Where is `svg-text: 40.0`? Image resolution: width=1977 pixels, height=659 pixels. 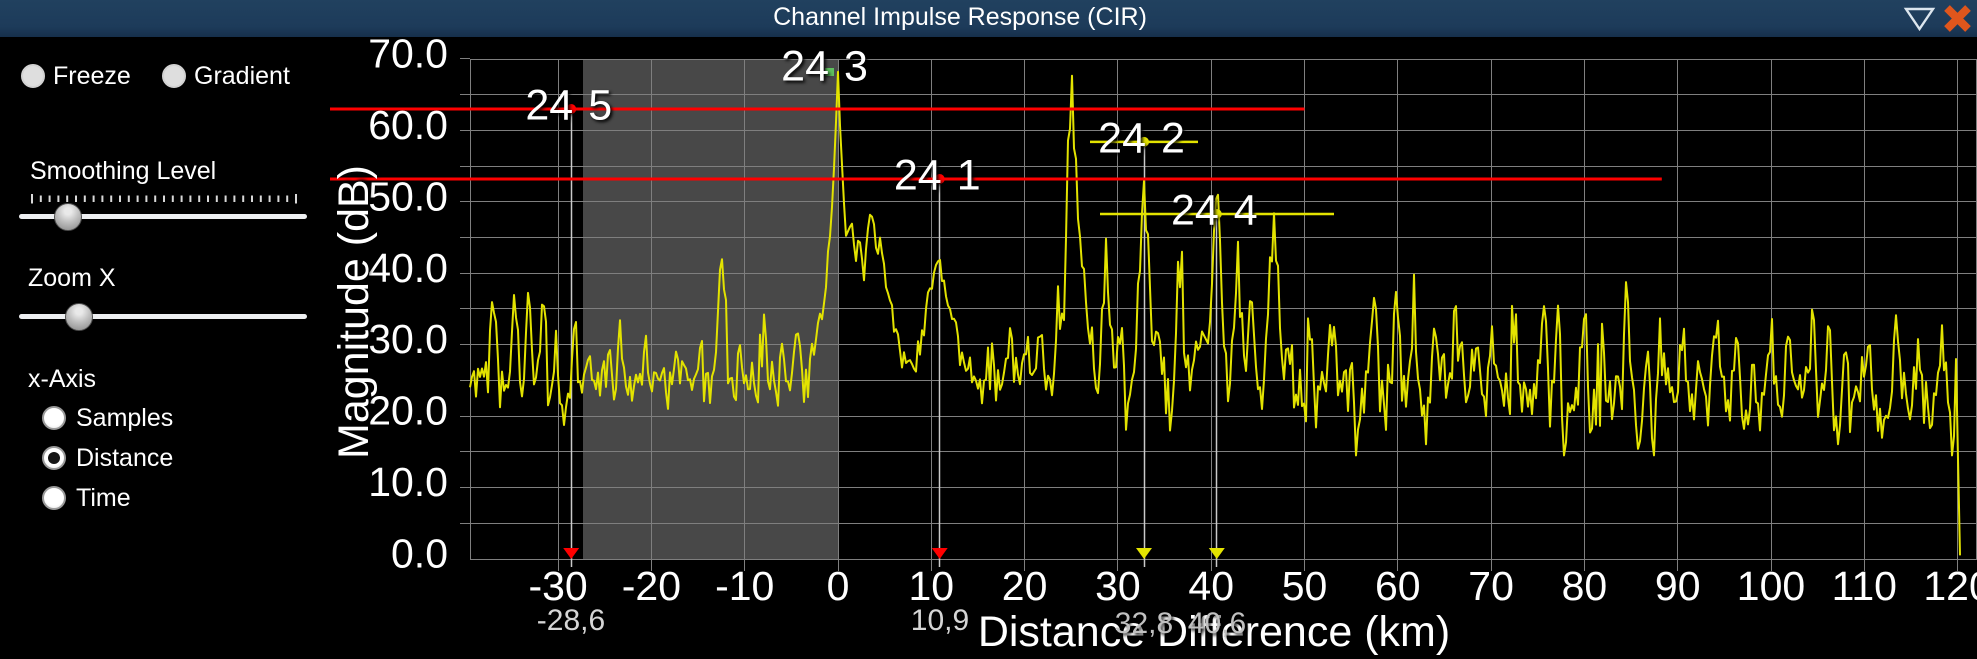 svg-text: 40.0 is located at coordinates (408, 268).